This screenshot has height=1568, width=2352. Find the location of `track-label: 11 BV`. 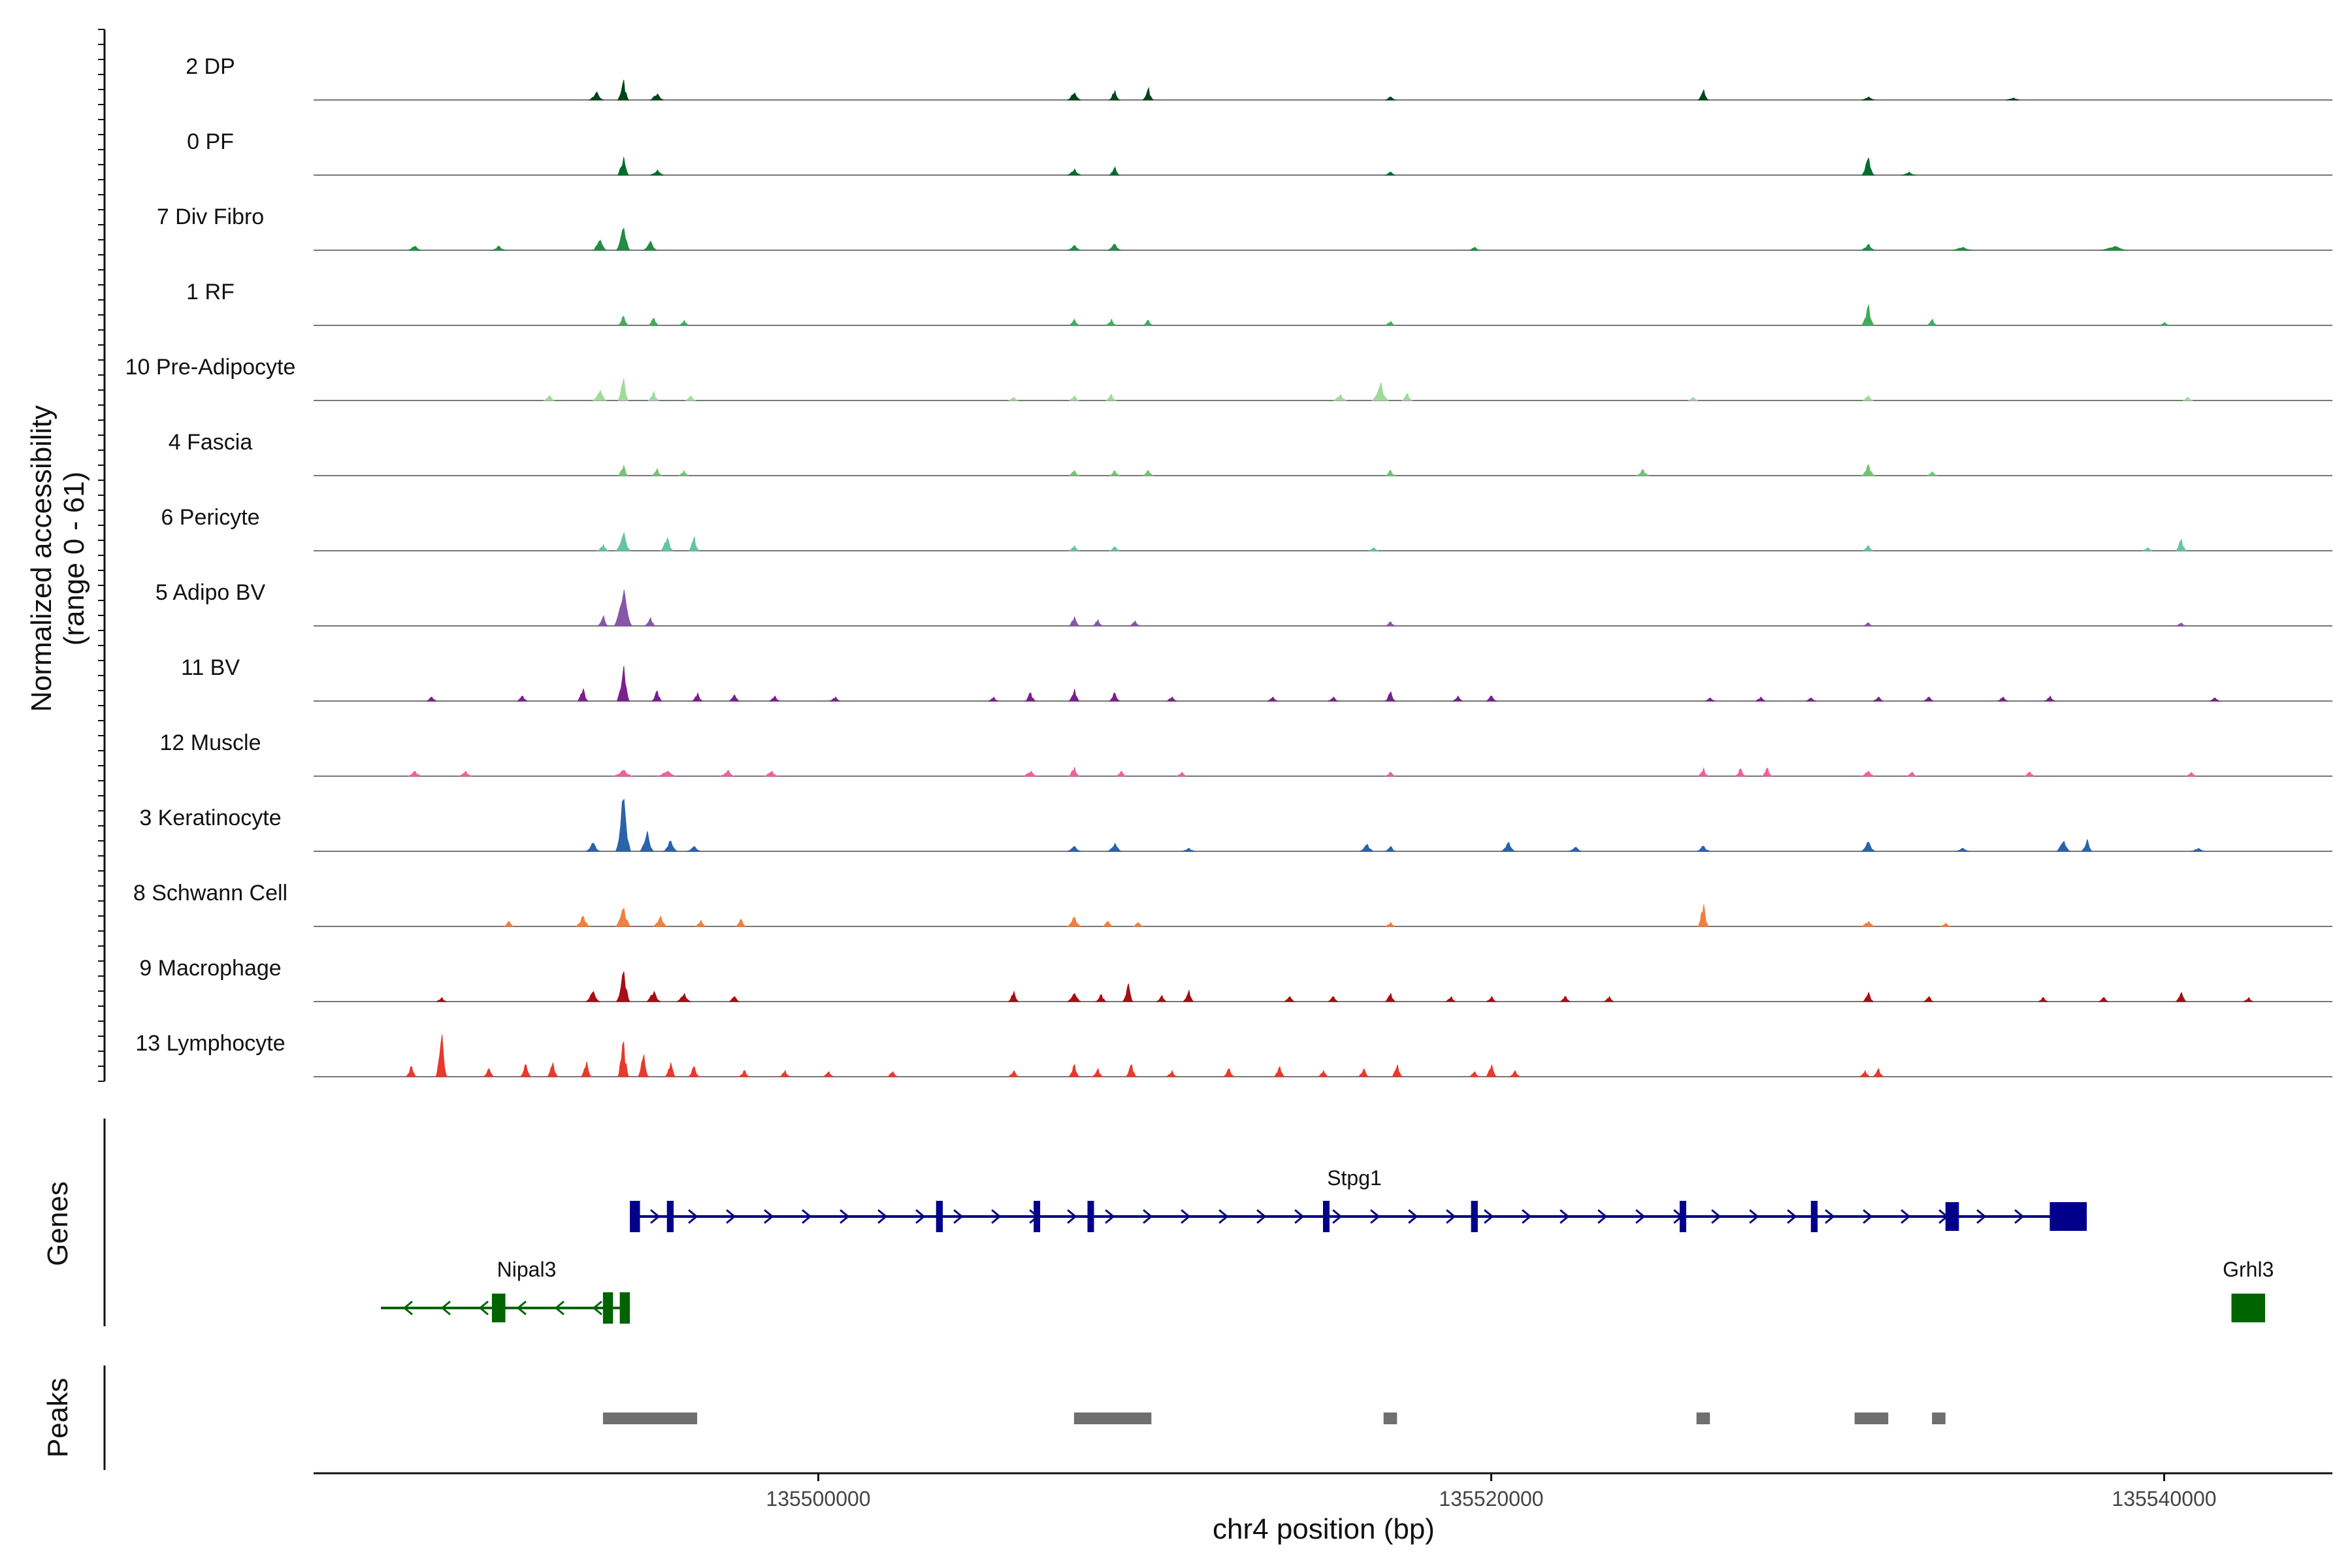

track-label: 11 BV is located at coordinates (210, 667).